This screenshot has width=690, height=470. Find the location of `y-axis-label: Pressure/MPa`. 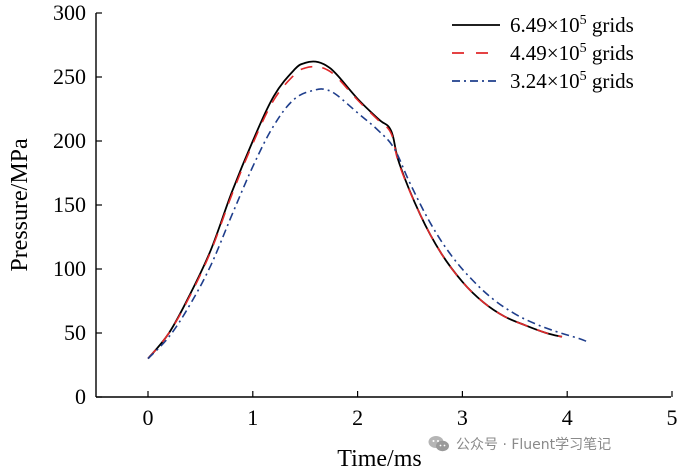

y-axis-label: Pressure/MPa is located at coordinates (20, 205).